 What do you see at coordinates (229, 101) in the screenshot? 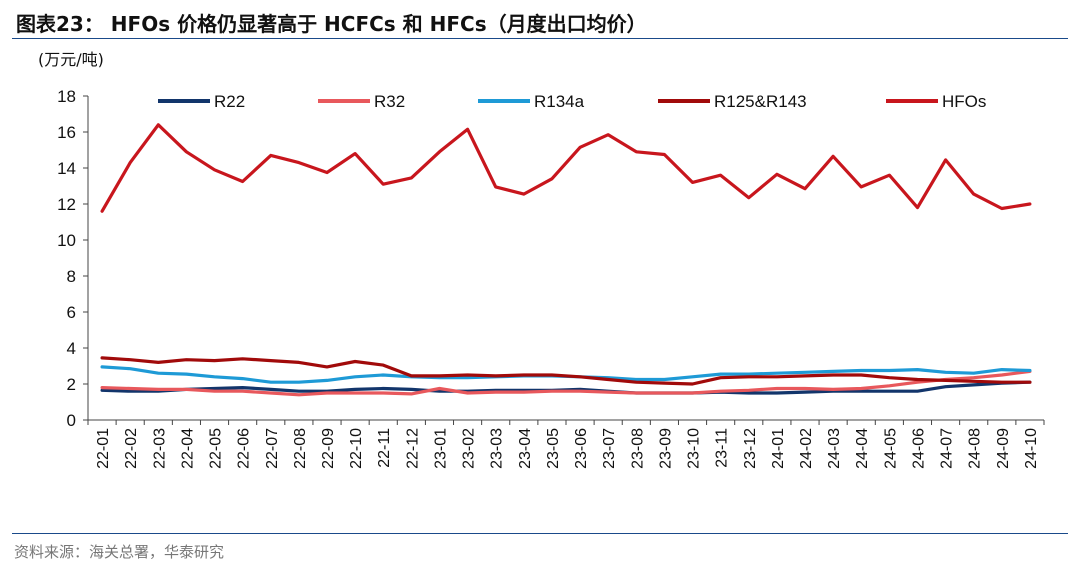
I see `legend-label: R22` at bounding box center [229, 101].